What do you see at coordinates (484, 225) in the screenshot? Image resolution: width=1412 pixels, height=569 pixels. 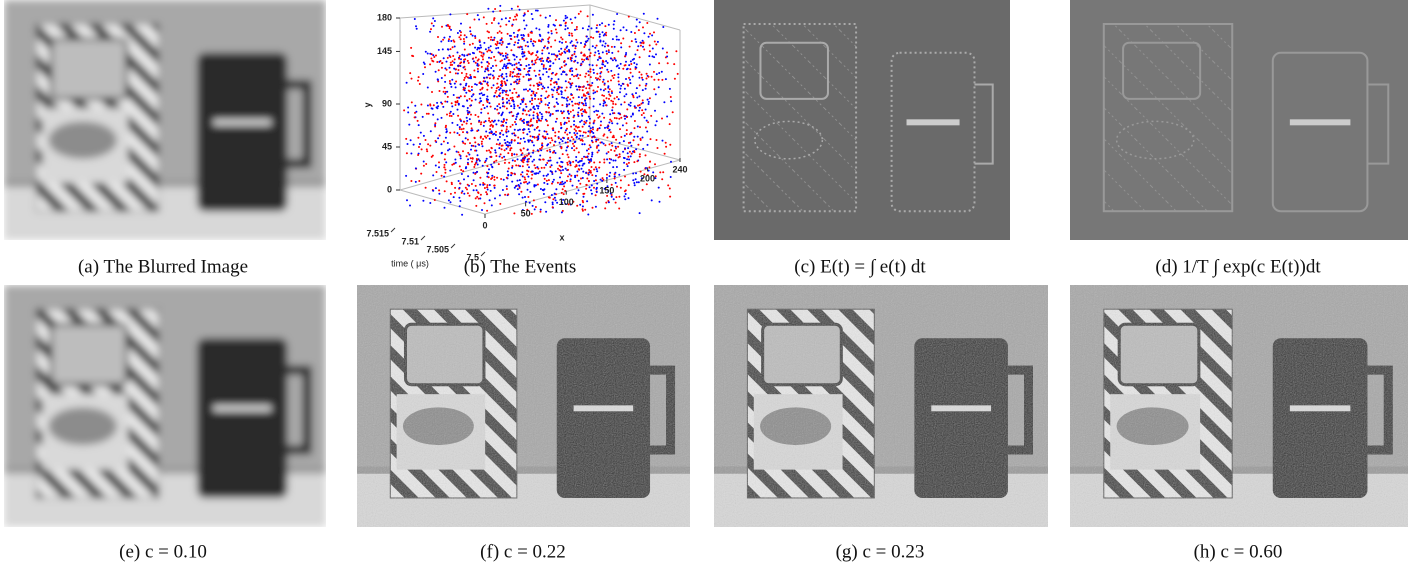 I see `x-tick-label: 0` at bounding box center [484, 225].